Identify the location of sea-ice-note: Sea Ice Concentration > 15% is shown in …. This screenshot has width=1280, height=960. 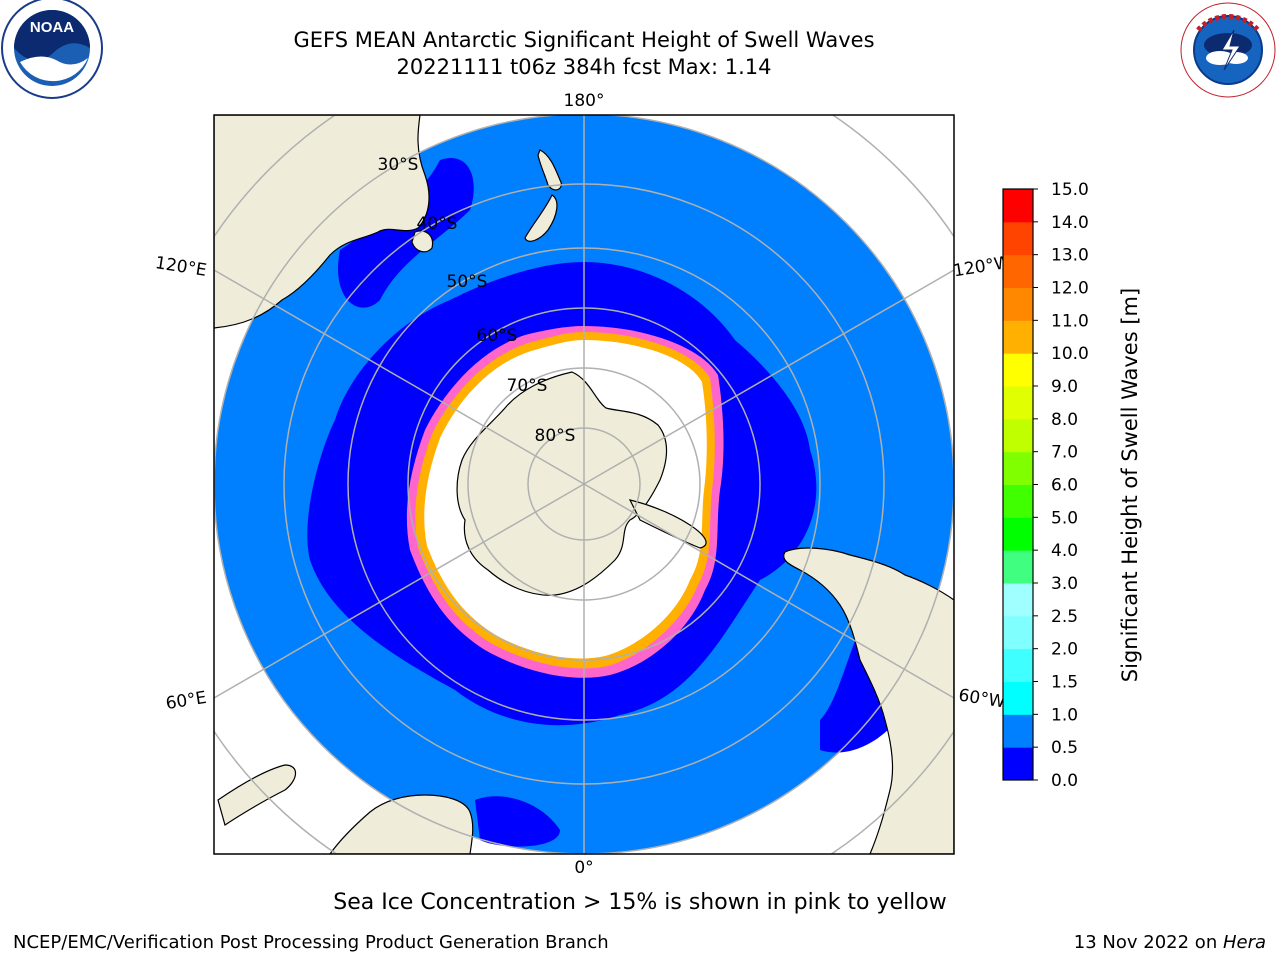
(640, 902).